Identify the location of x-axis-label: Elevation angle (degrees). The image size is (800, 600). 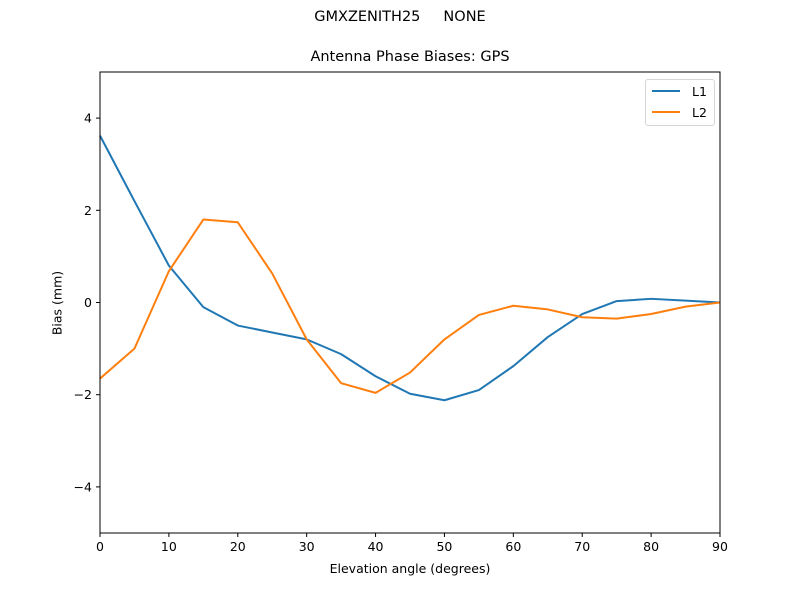
(410, 568).